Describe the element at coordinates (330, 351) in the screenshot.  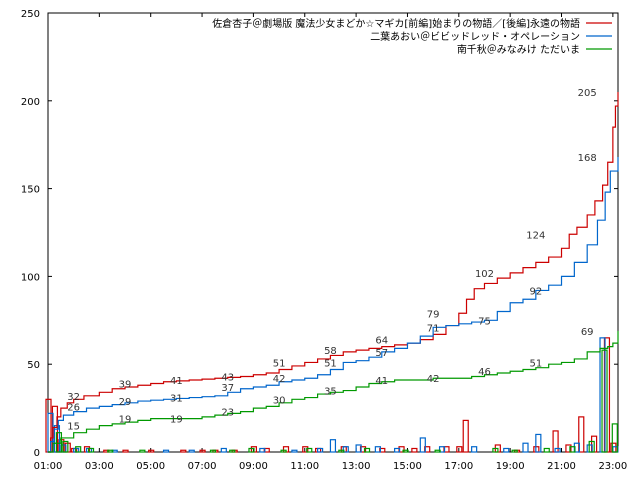
I see `data-label: 58` at that location.